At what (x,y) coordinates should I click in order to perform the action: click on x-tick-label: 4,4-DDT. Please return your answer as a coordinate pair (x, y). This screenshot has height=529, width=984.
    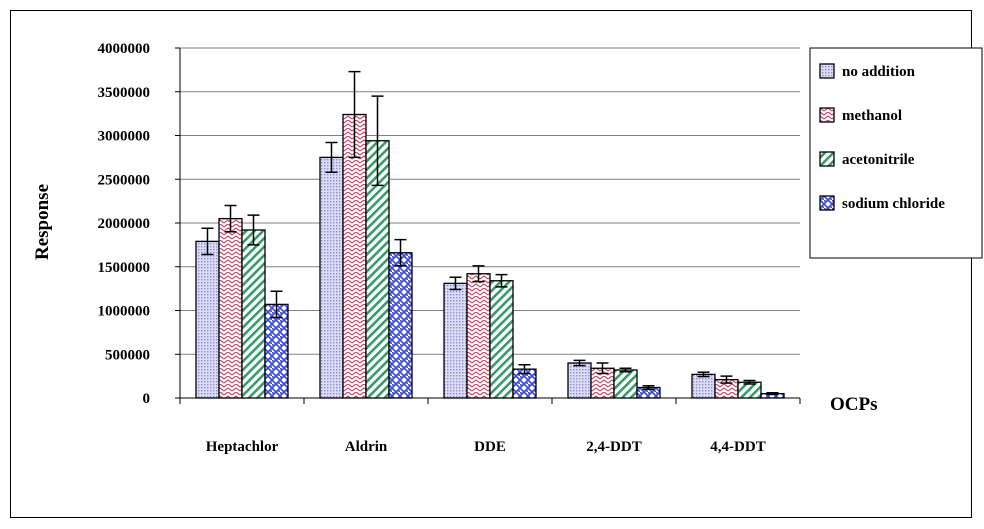
    Looking at the image, I should click on (737, 447).